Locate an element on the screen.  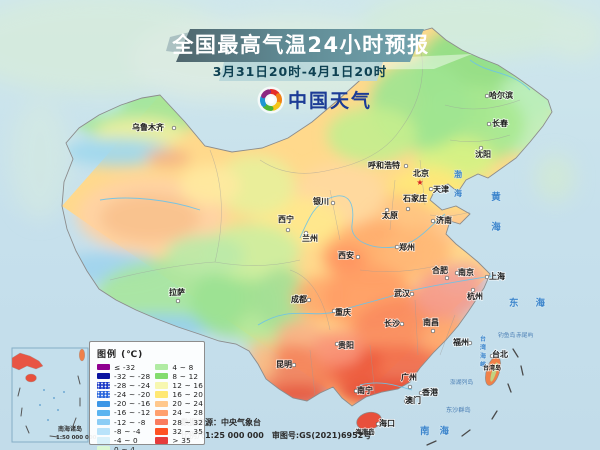
hainan-island is located at coordinates (369, 421).